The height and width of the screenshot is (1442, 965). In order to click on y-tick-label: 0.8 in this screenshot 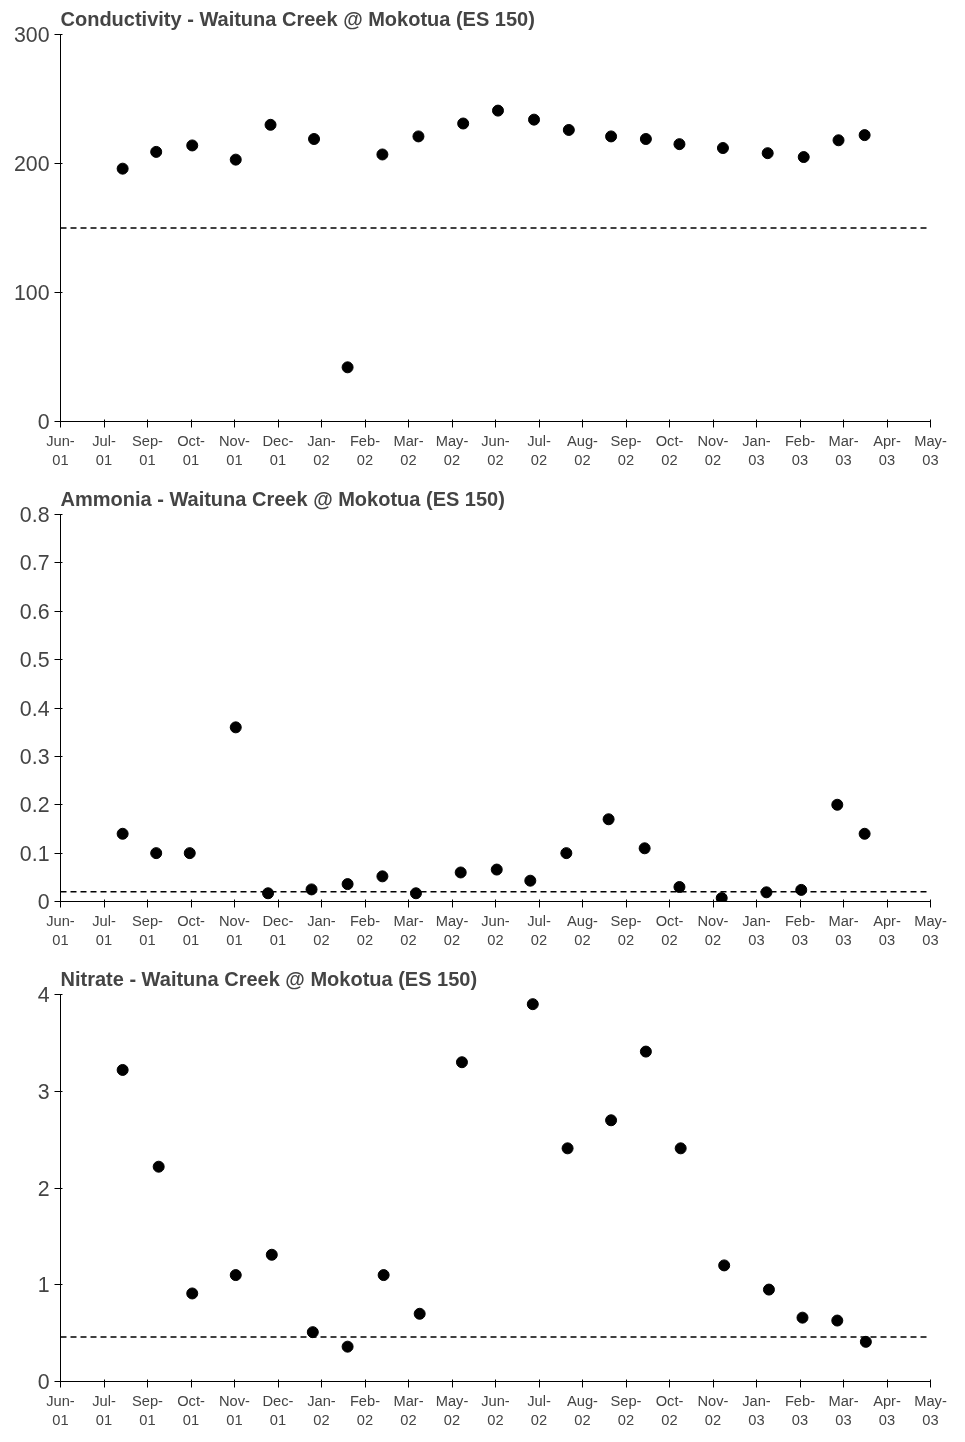, I will do `click(34, 515)`.